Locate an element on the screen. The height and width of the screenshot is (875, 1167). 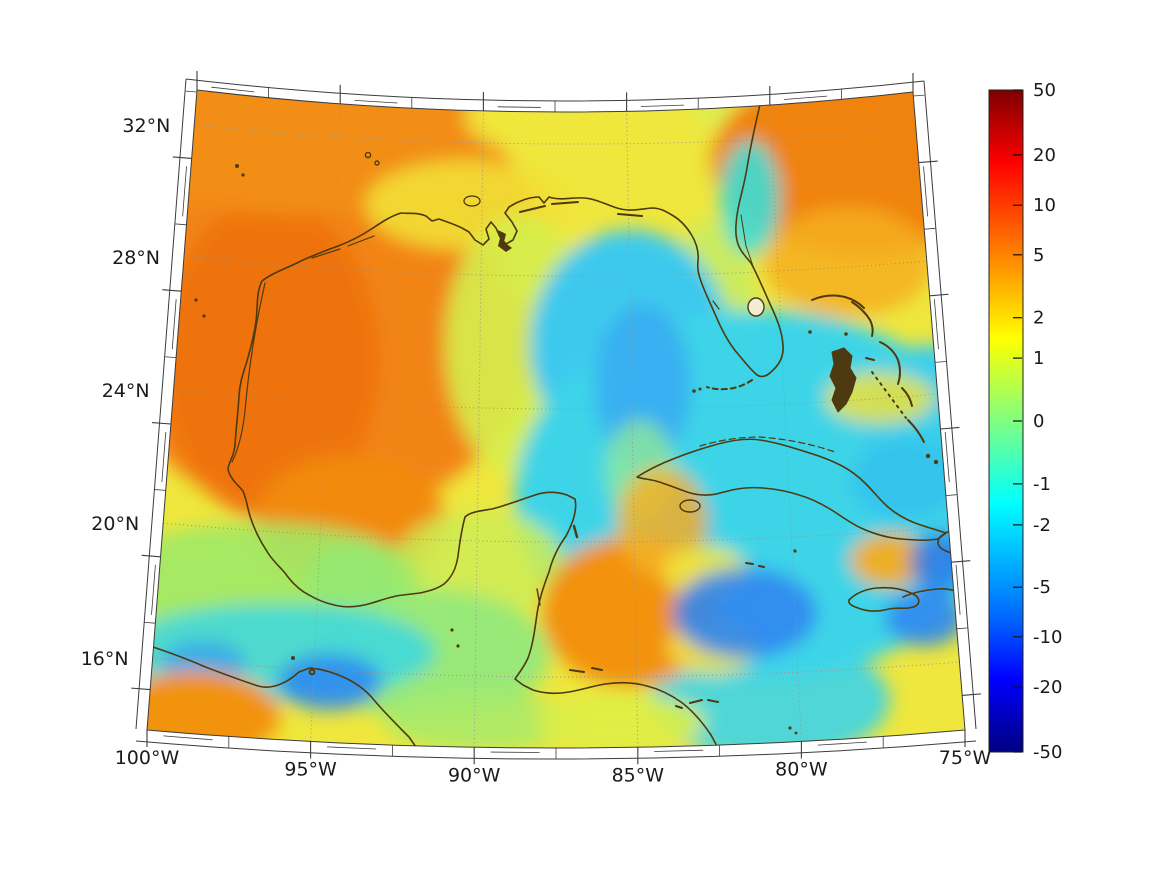
coast-louisiana-barrier-islands is located at coordinates (581, 209).